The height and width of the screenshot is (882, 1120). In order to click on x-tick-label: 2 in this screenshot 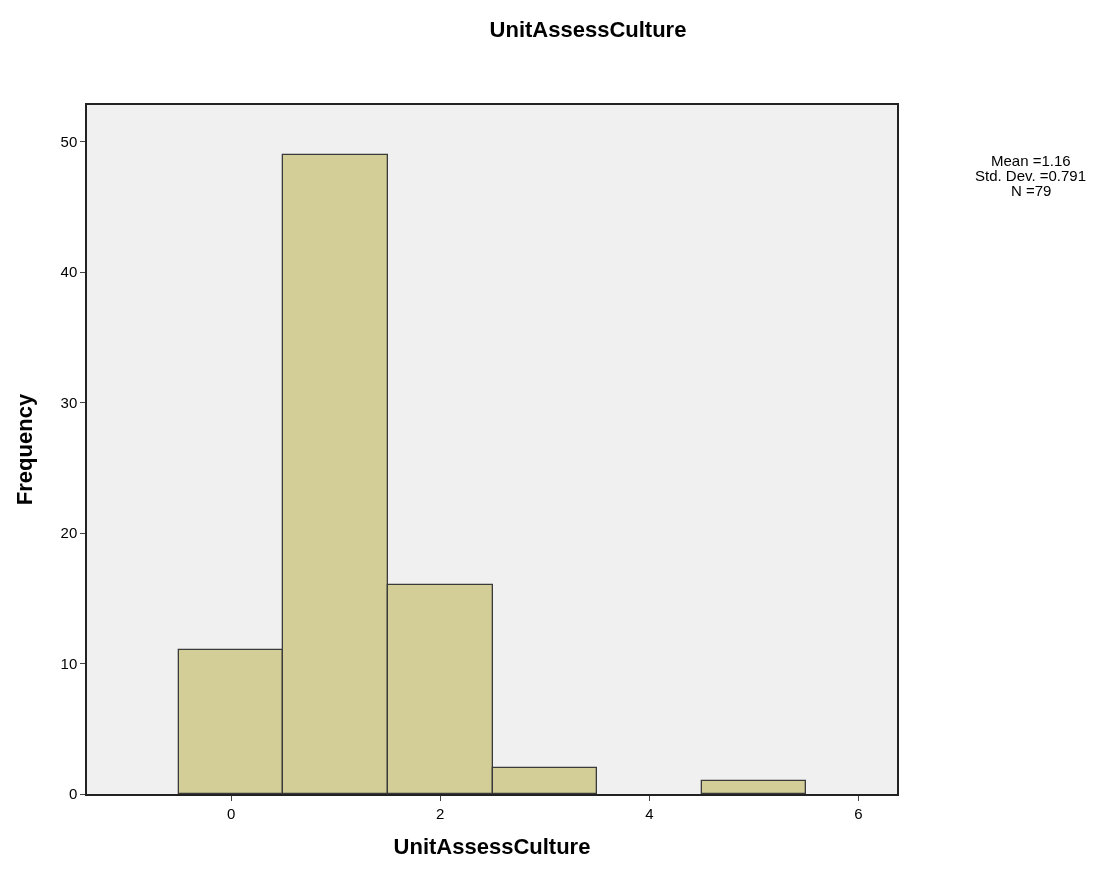, I will do `click(440, 813)`.